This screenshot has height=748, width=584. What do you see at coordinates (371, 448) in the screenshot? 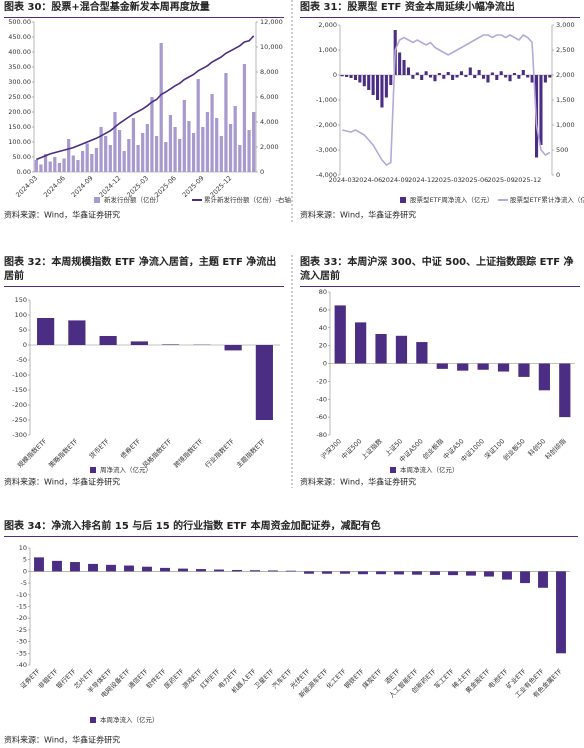
I see `x-tick-label: 上证指数` at bounding box center [371, 448].